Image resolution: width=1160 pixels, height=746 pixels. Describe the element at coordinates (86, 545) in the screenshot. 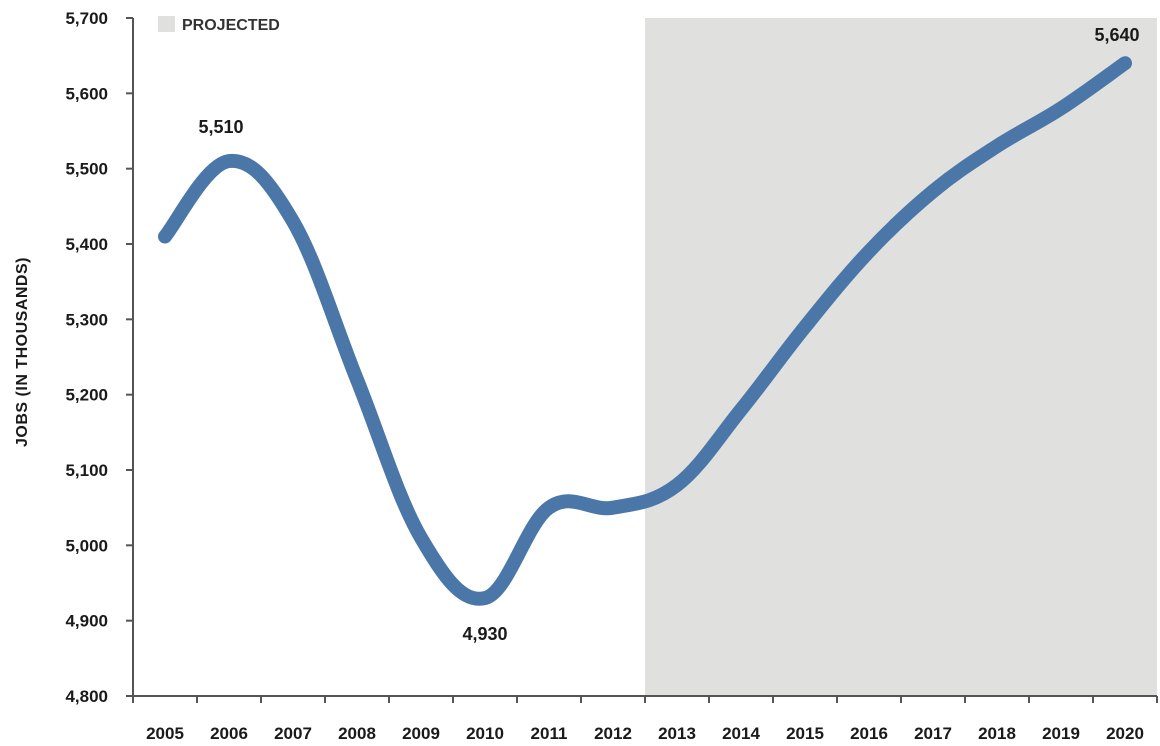

I see `y-tick-label: 5,000` at that location.